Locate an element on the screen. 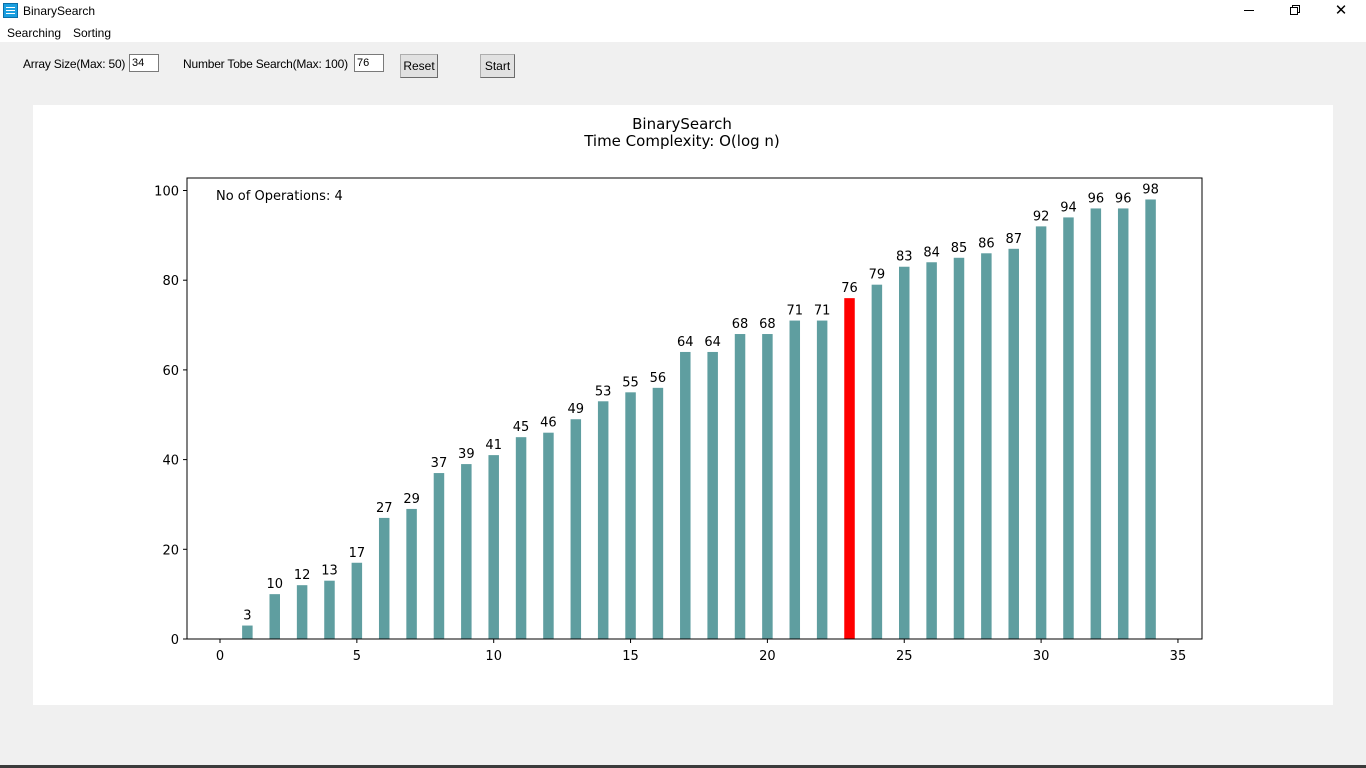 The width and height of the screenshot is (1366, 768). bar-value-label: 83 is located at coordinates (904, 257).